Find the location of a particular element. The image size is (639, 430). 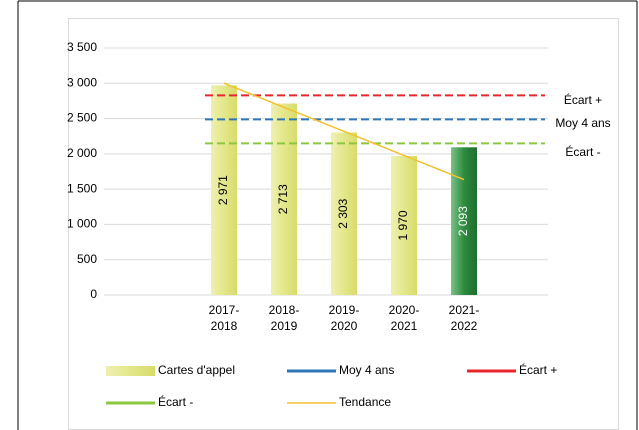

x-tick-label: 2021-2022 is located at coordinates (464, 318).